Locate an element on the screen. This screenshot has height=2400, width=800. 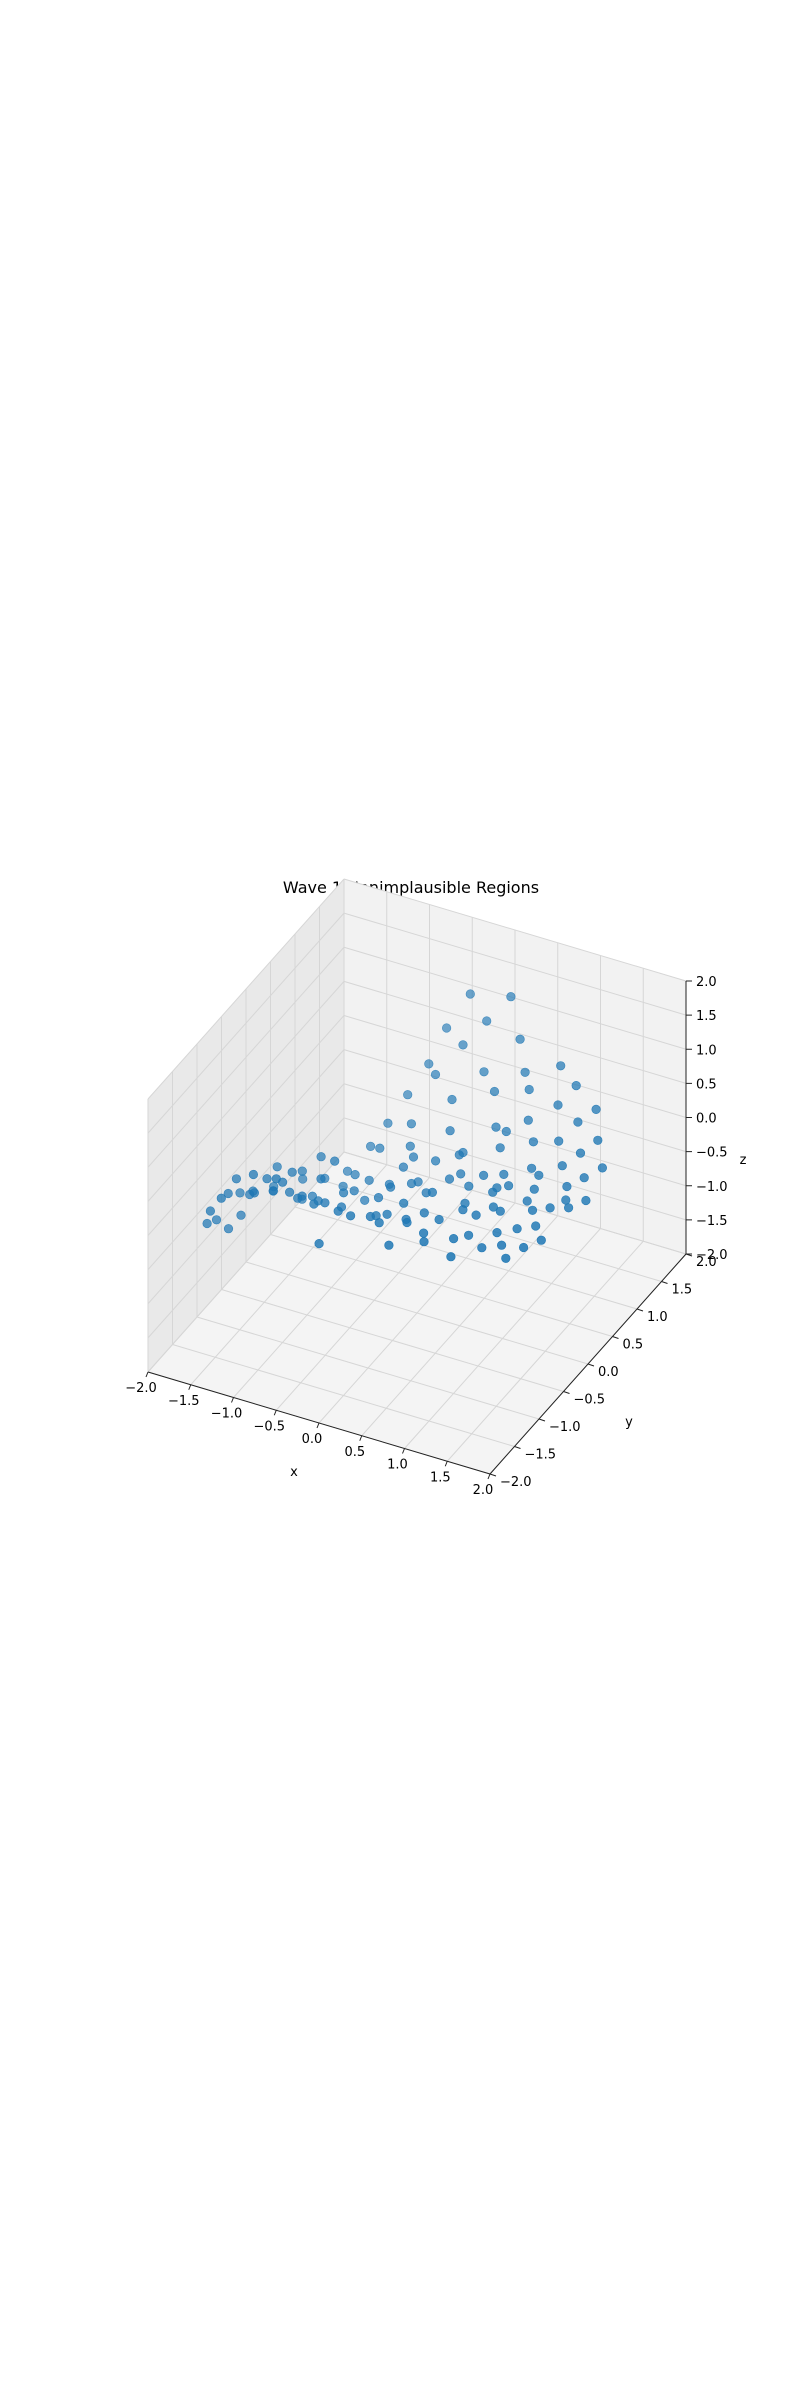
y-tick-label: 1.5 is located at coordinates (682, 1290).